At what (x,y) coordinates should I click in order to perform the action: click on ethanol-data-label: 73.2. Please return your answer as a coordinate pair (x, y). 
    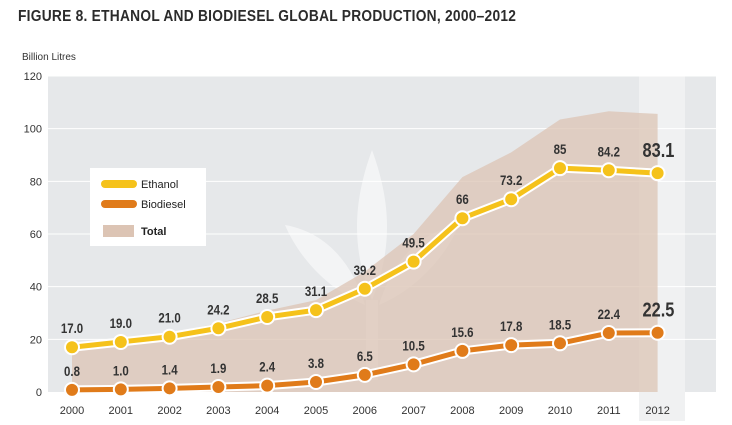
    Looking at the image, I should click on (511, 180).